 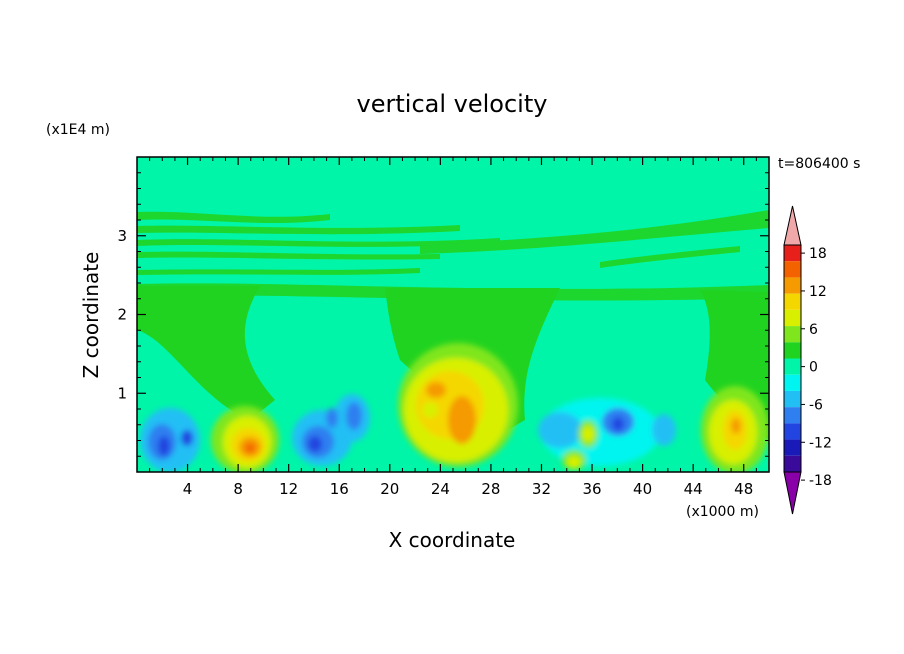 What do you see at coordinates (188, 489) in the screenshot?
I see `x-tick-label: 4` at bounding box center [188, 489].